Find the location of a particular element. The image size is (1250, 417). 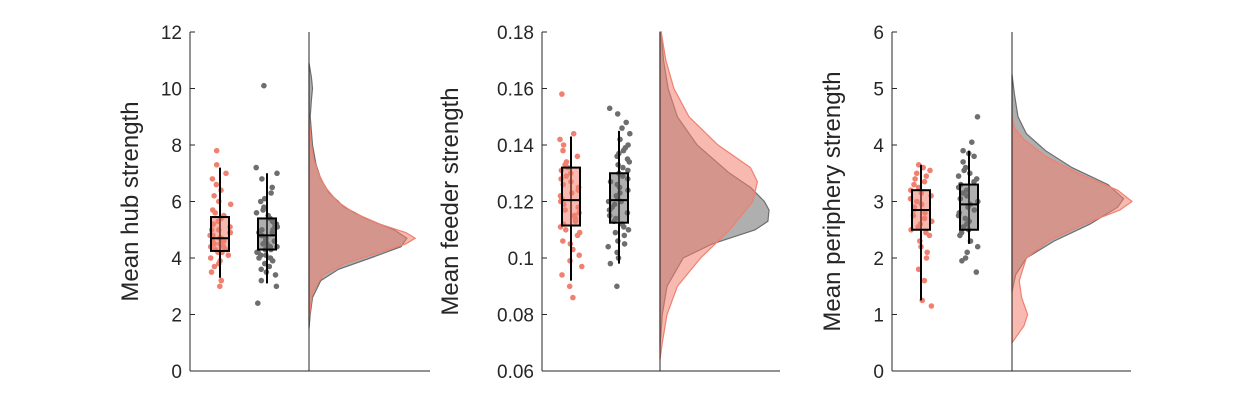

y-tick-label: 0.06 is located at coordinates (515, 372).